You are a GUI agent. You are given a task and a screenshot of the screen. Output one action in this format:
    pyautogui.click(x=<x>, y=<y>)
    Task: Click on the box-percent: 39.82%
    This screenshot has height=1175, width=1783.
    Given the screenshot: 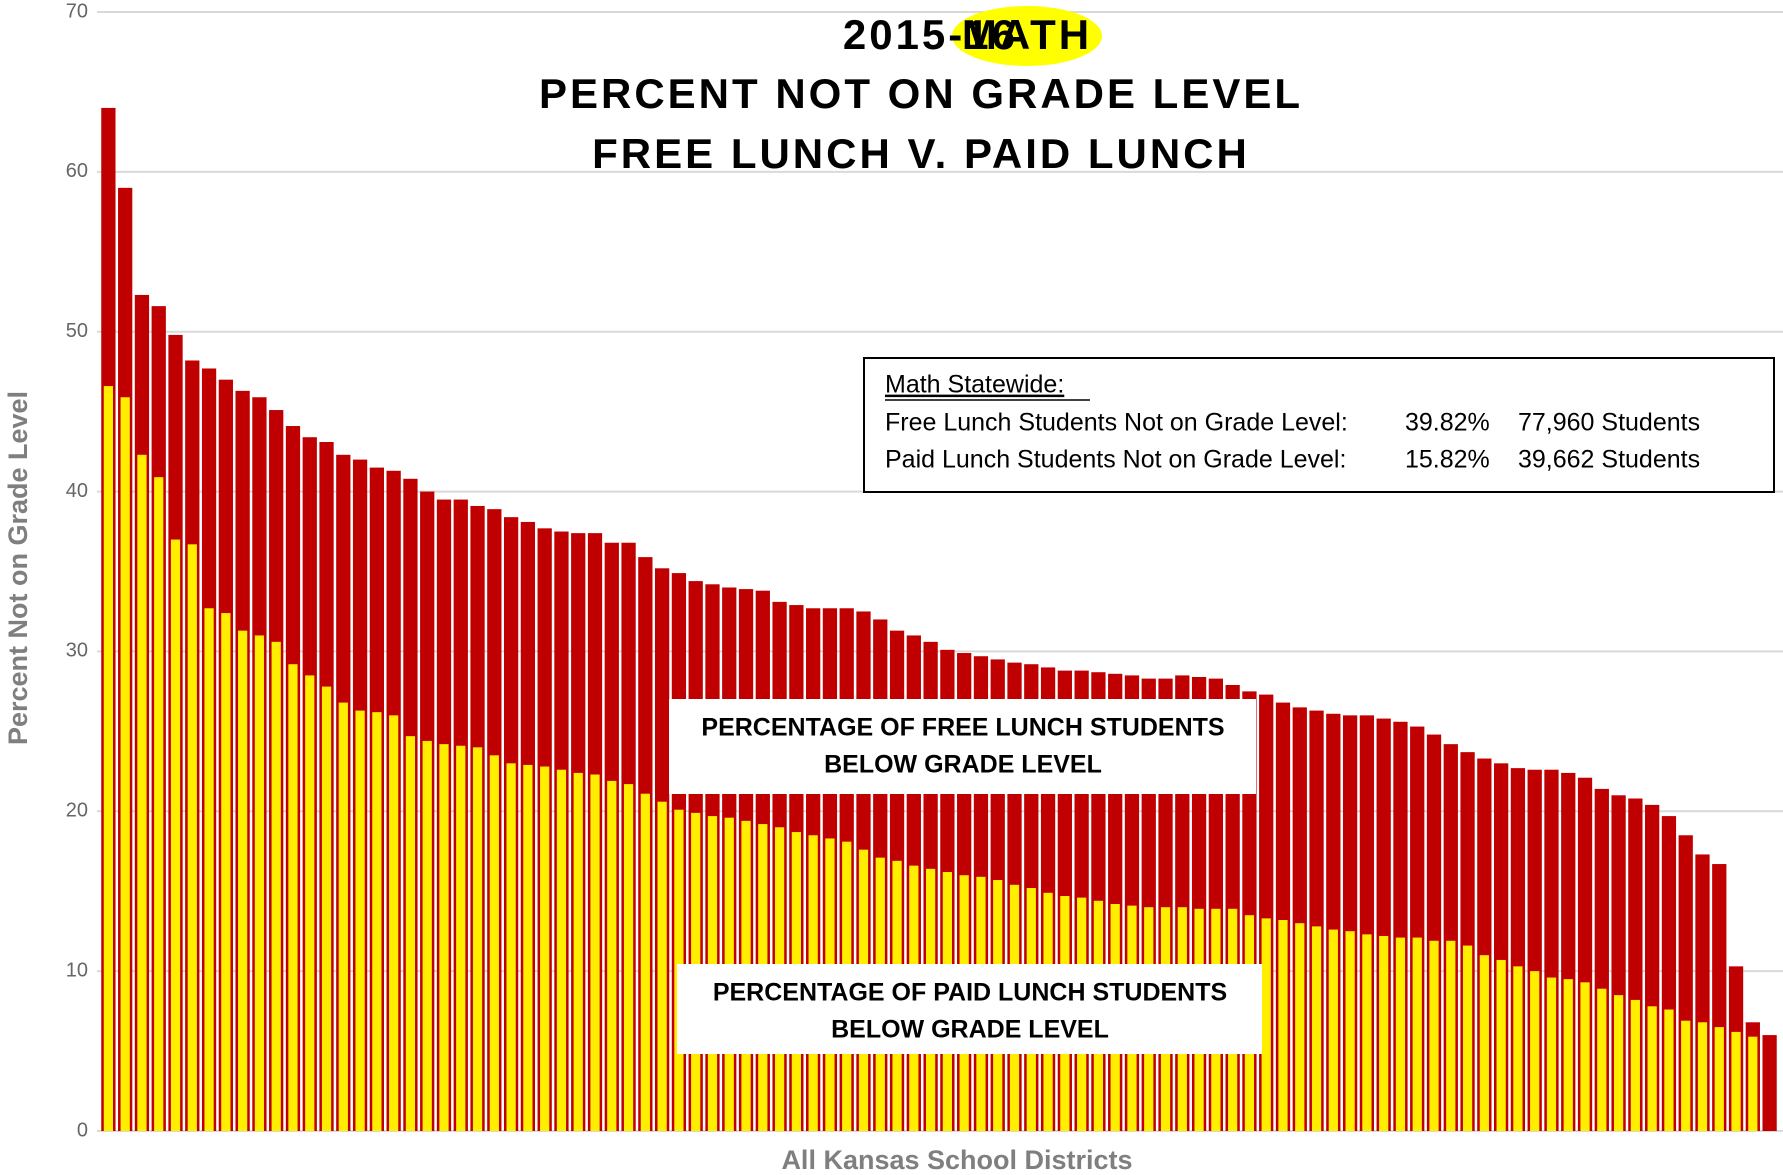 What is the action you would take?
    pyautogui.click(x=1447, y=423)
    